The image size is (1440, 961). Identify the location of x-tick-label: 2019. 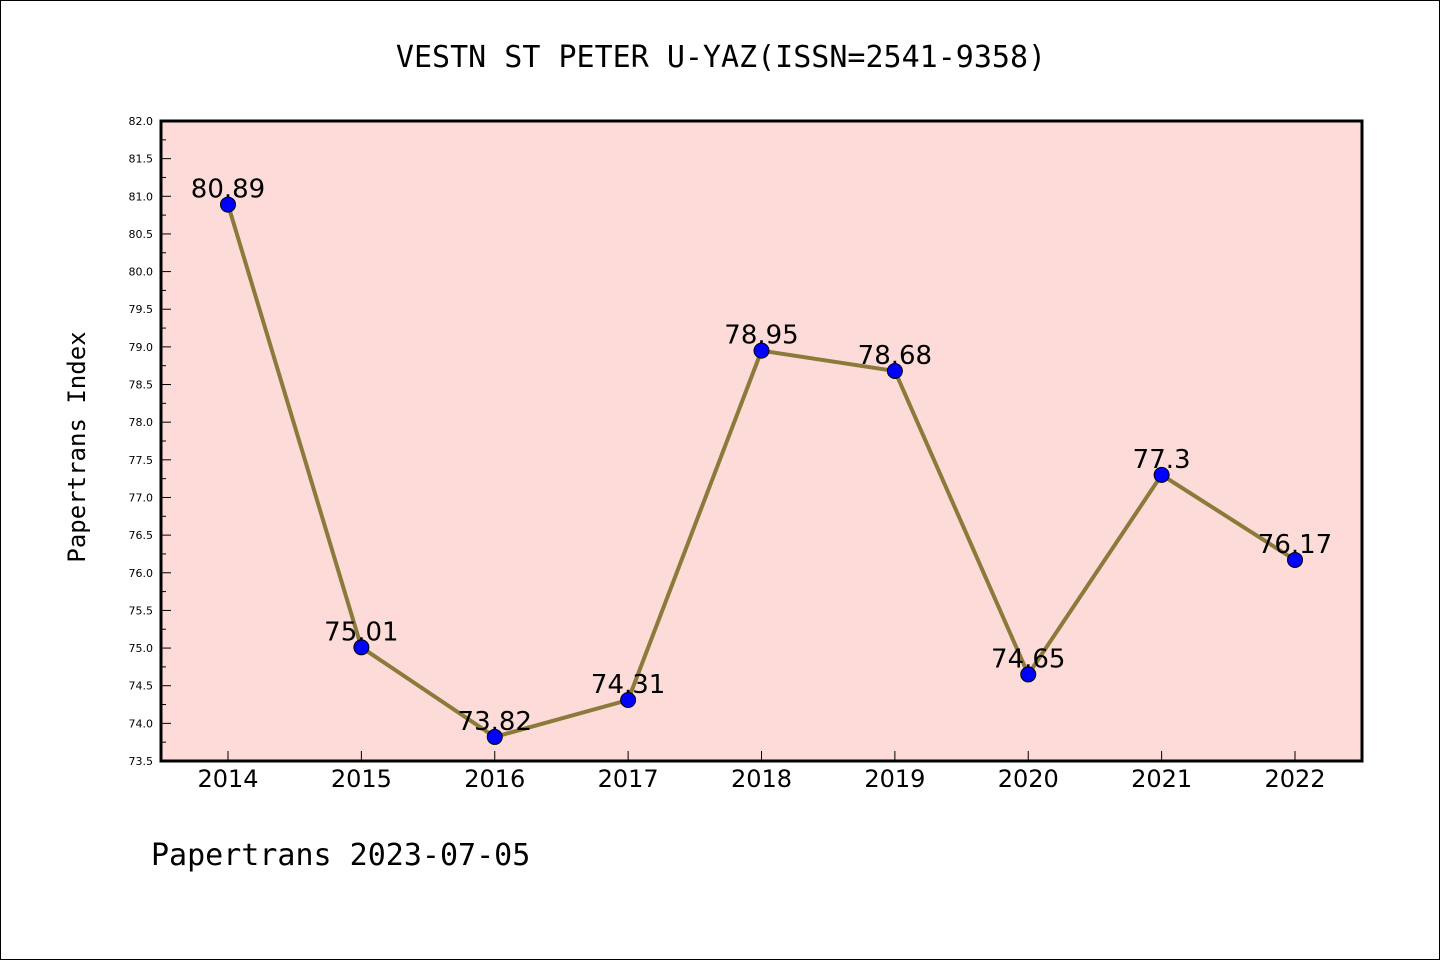
(894, 779).